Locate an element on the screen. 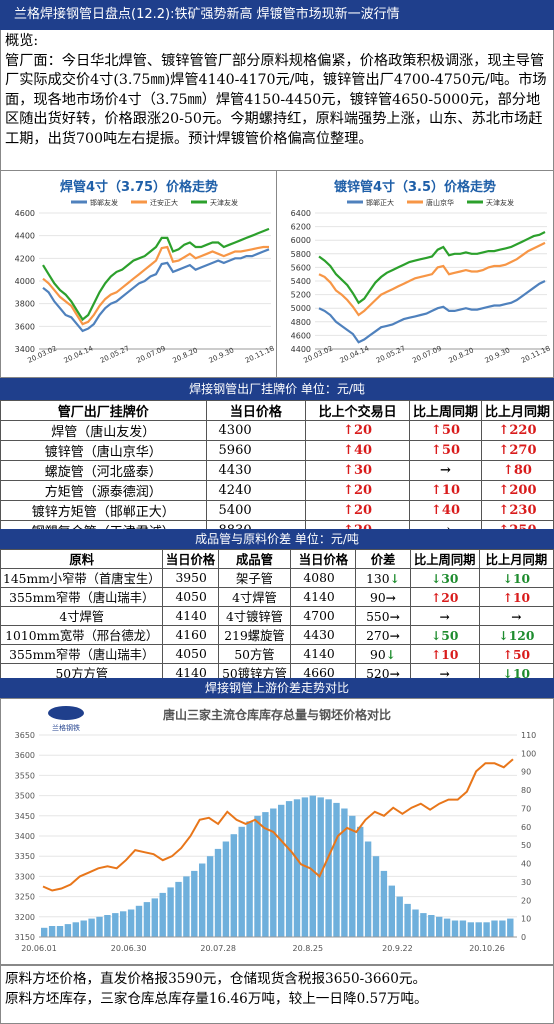 The image size is (554, 1024). y-tick-label: 5200 is located at coordinates (301, 295).